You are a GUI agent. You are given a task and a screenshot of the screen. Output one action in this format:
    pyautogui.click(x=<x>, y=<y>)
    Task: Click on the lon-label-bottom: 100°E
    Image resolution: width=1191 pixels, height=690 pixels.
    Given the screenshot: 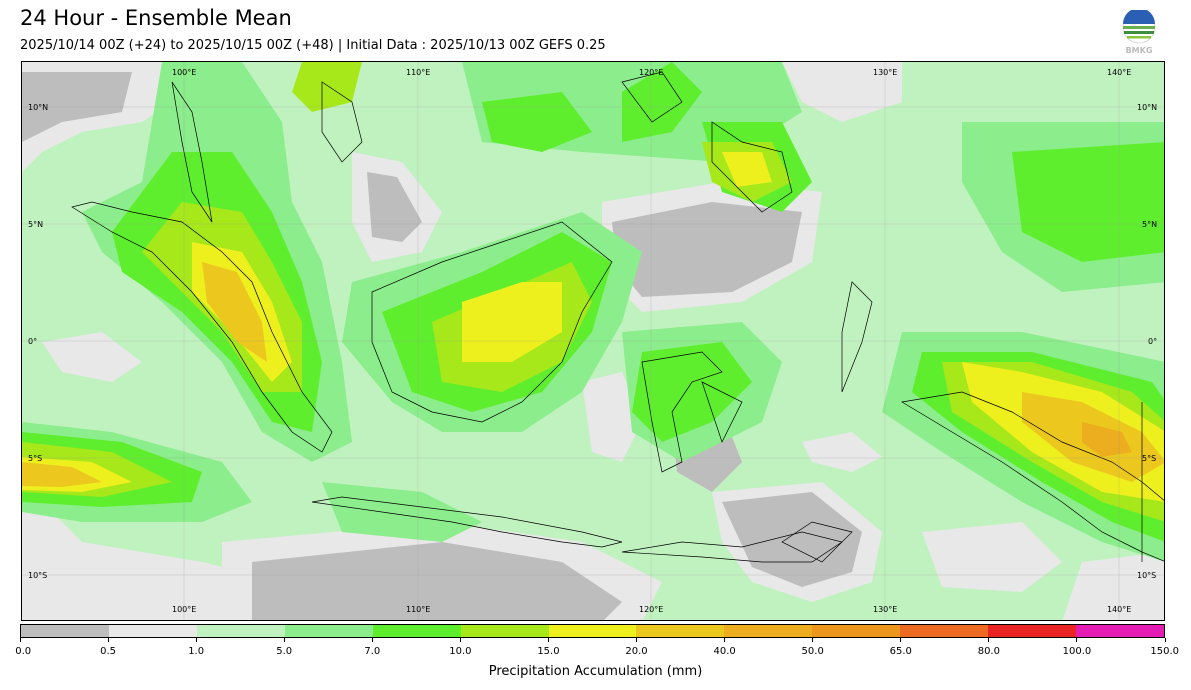 What is the action you would take?
    pyautogui.click(x=184, y=609)
    